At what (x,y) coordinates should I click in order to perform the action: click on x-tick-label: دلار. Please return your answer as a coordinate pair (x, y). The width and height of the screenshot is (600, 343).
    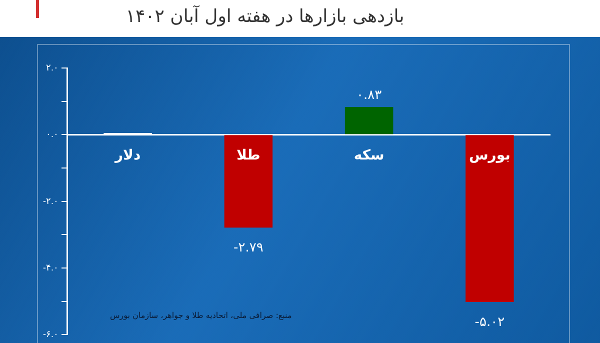
    Looking at the image, I should click on (127, 155).